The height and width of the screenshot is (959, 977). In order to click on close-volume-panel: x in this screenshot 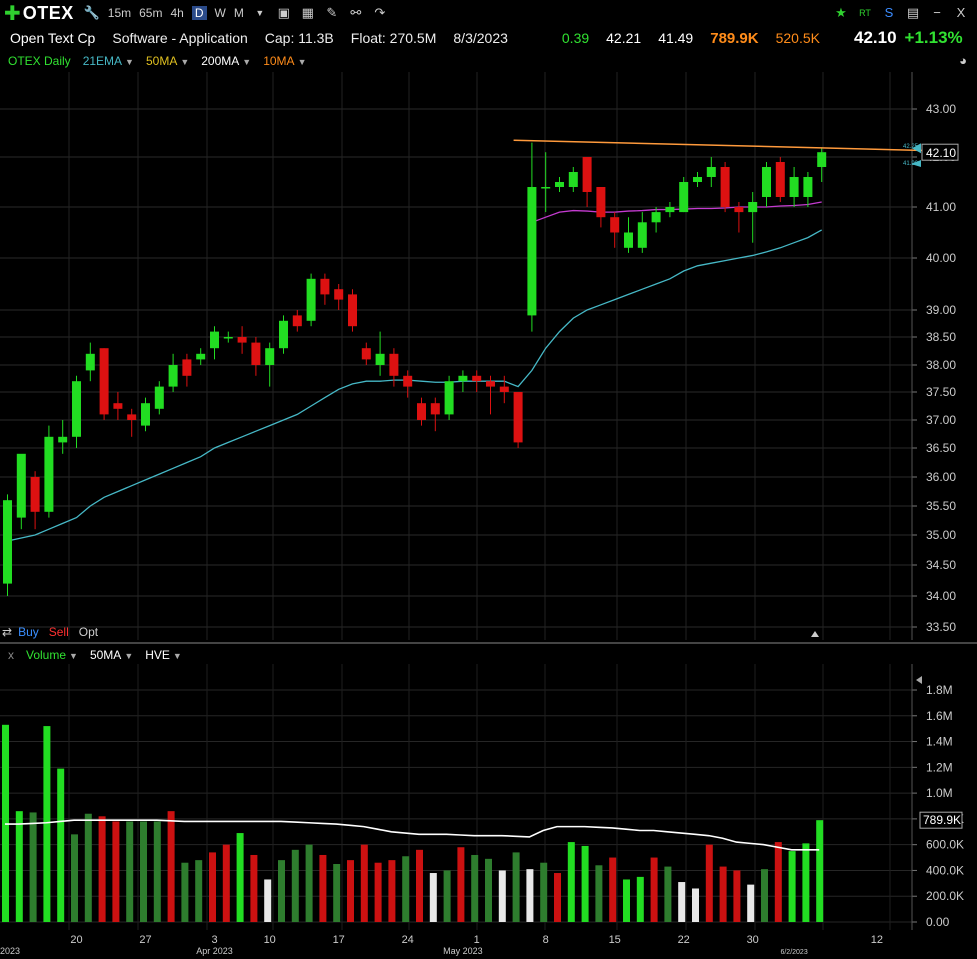, I will do `click(11, 655)`.